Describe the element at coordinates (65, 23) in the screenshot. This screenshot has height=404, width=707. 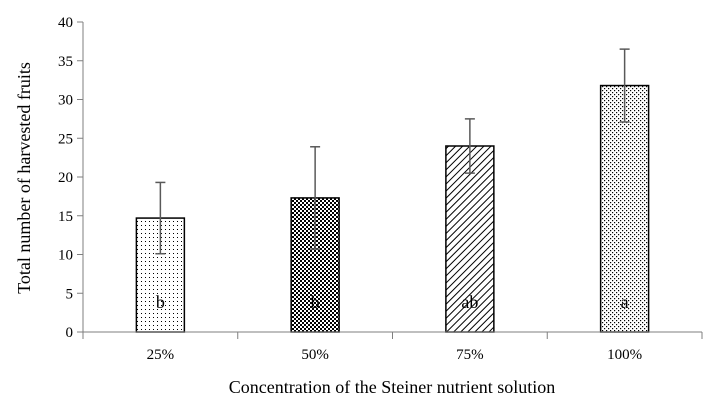
I see `y-tick-label: 40` at that location.